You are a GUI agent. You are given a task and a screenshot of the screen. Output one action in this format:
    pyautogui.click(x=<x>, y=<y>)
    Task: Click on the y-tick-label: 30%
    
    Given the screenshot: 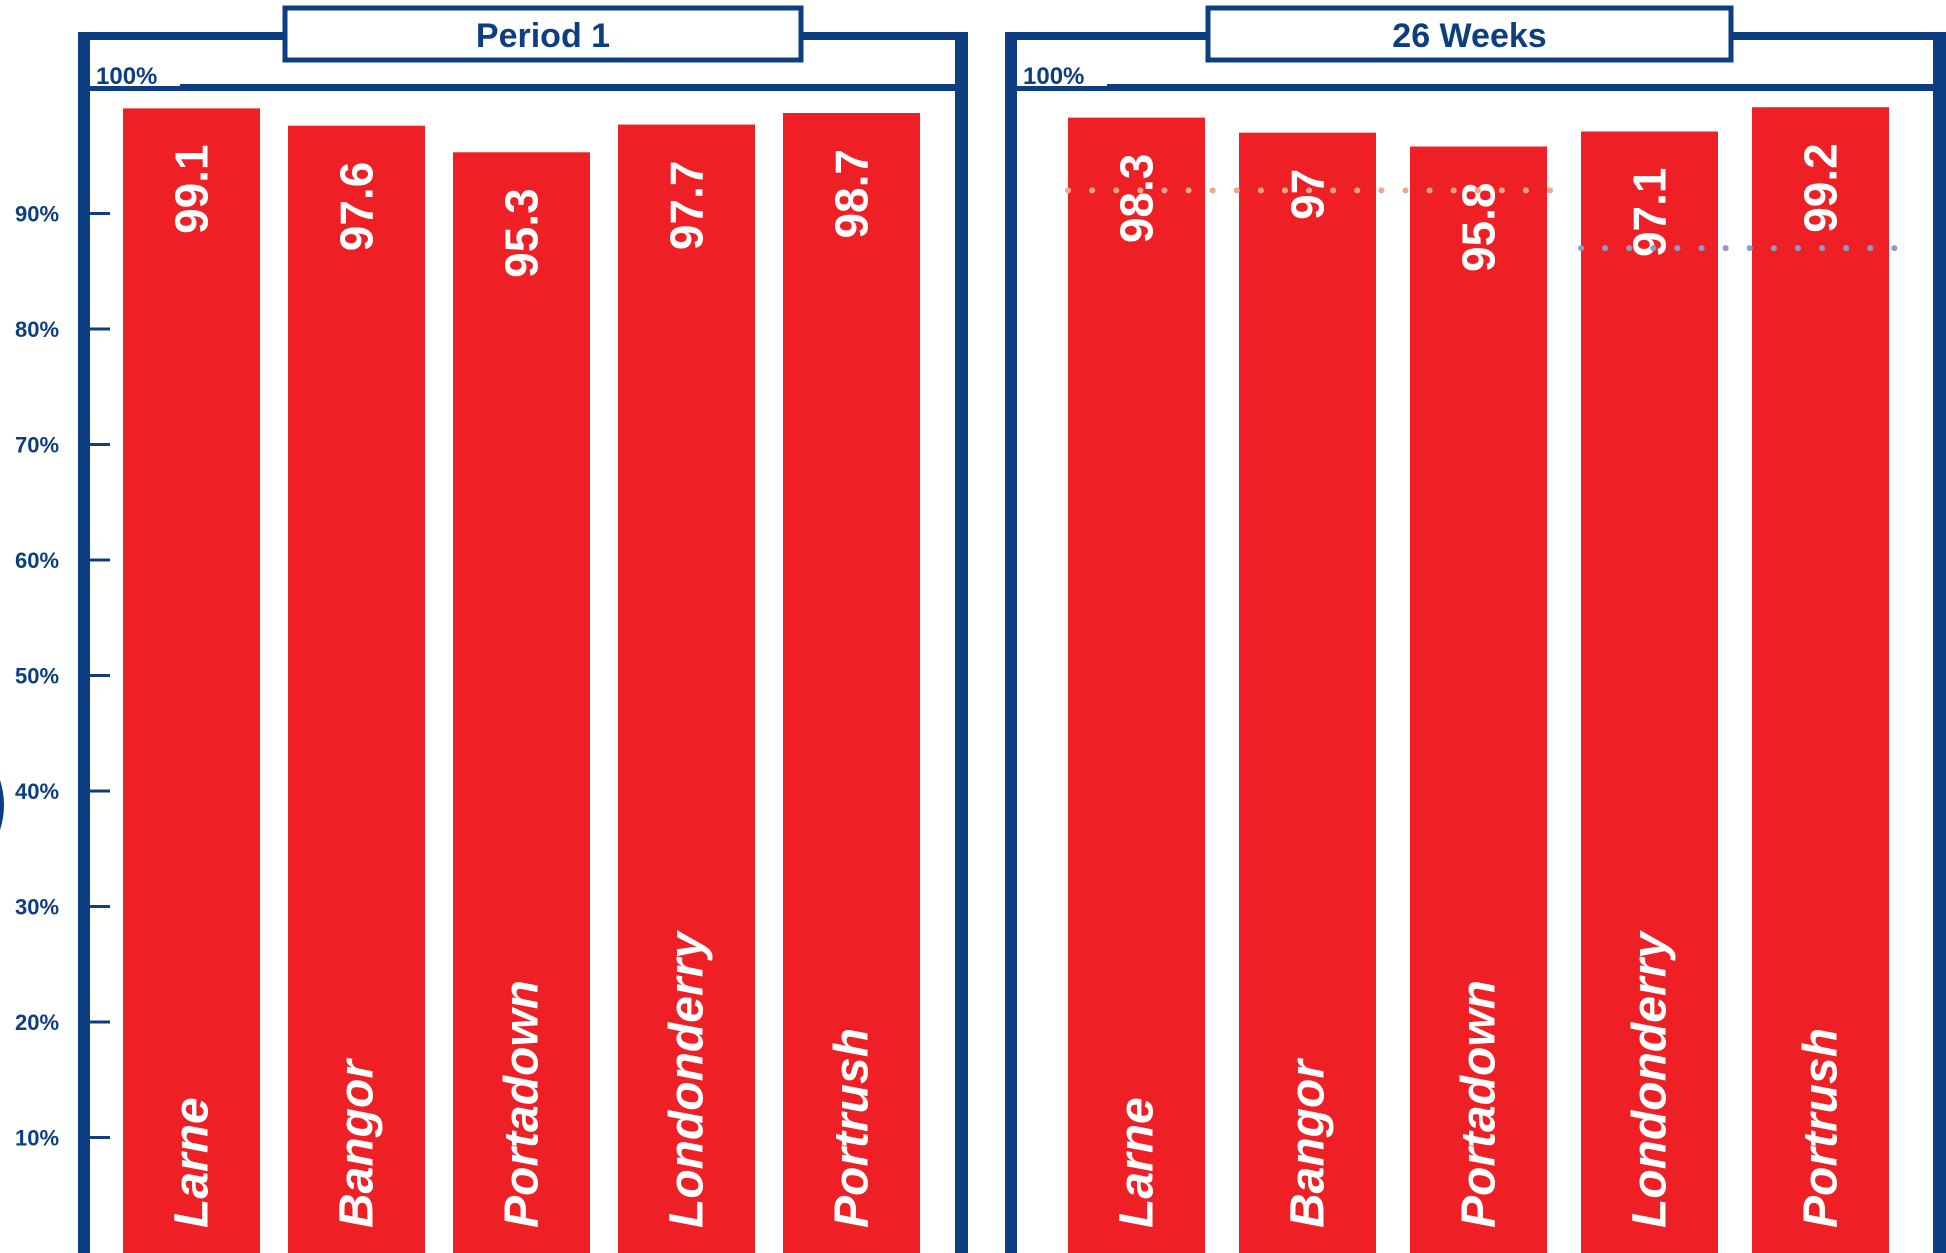 What is the action you would take?
    pyautogui.click(x=37, y=907)
    